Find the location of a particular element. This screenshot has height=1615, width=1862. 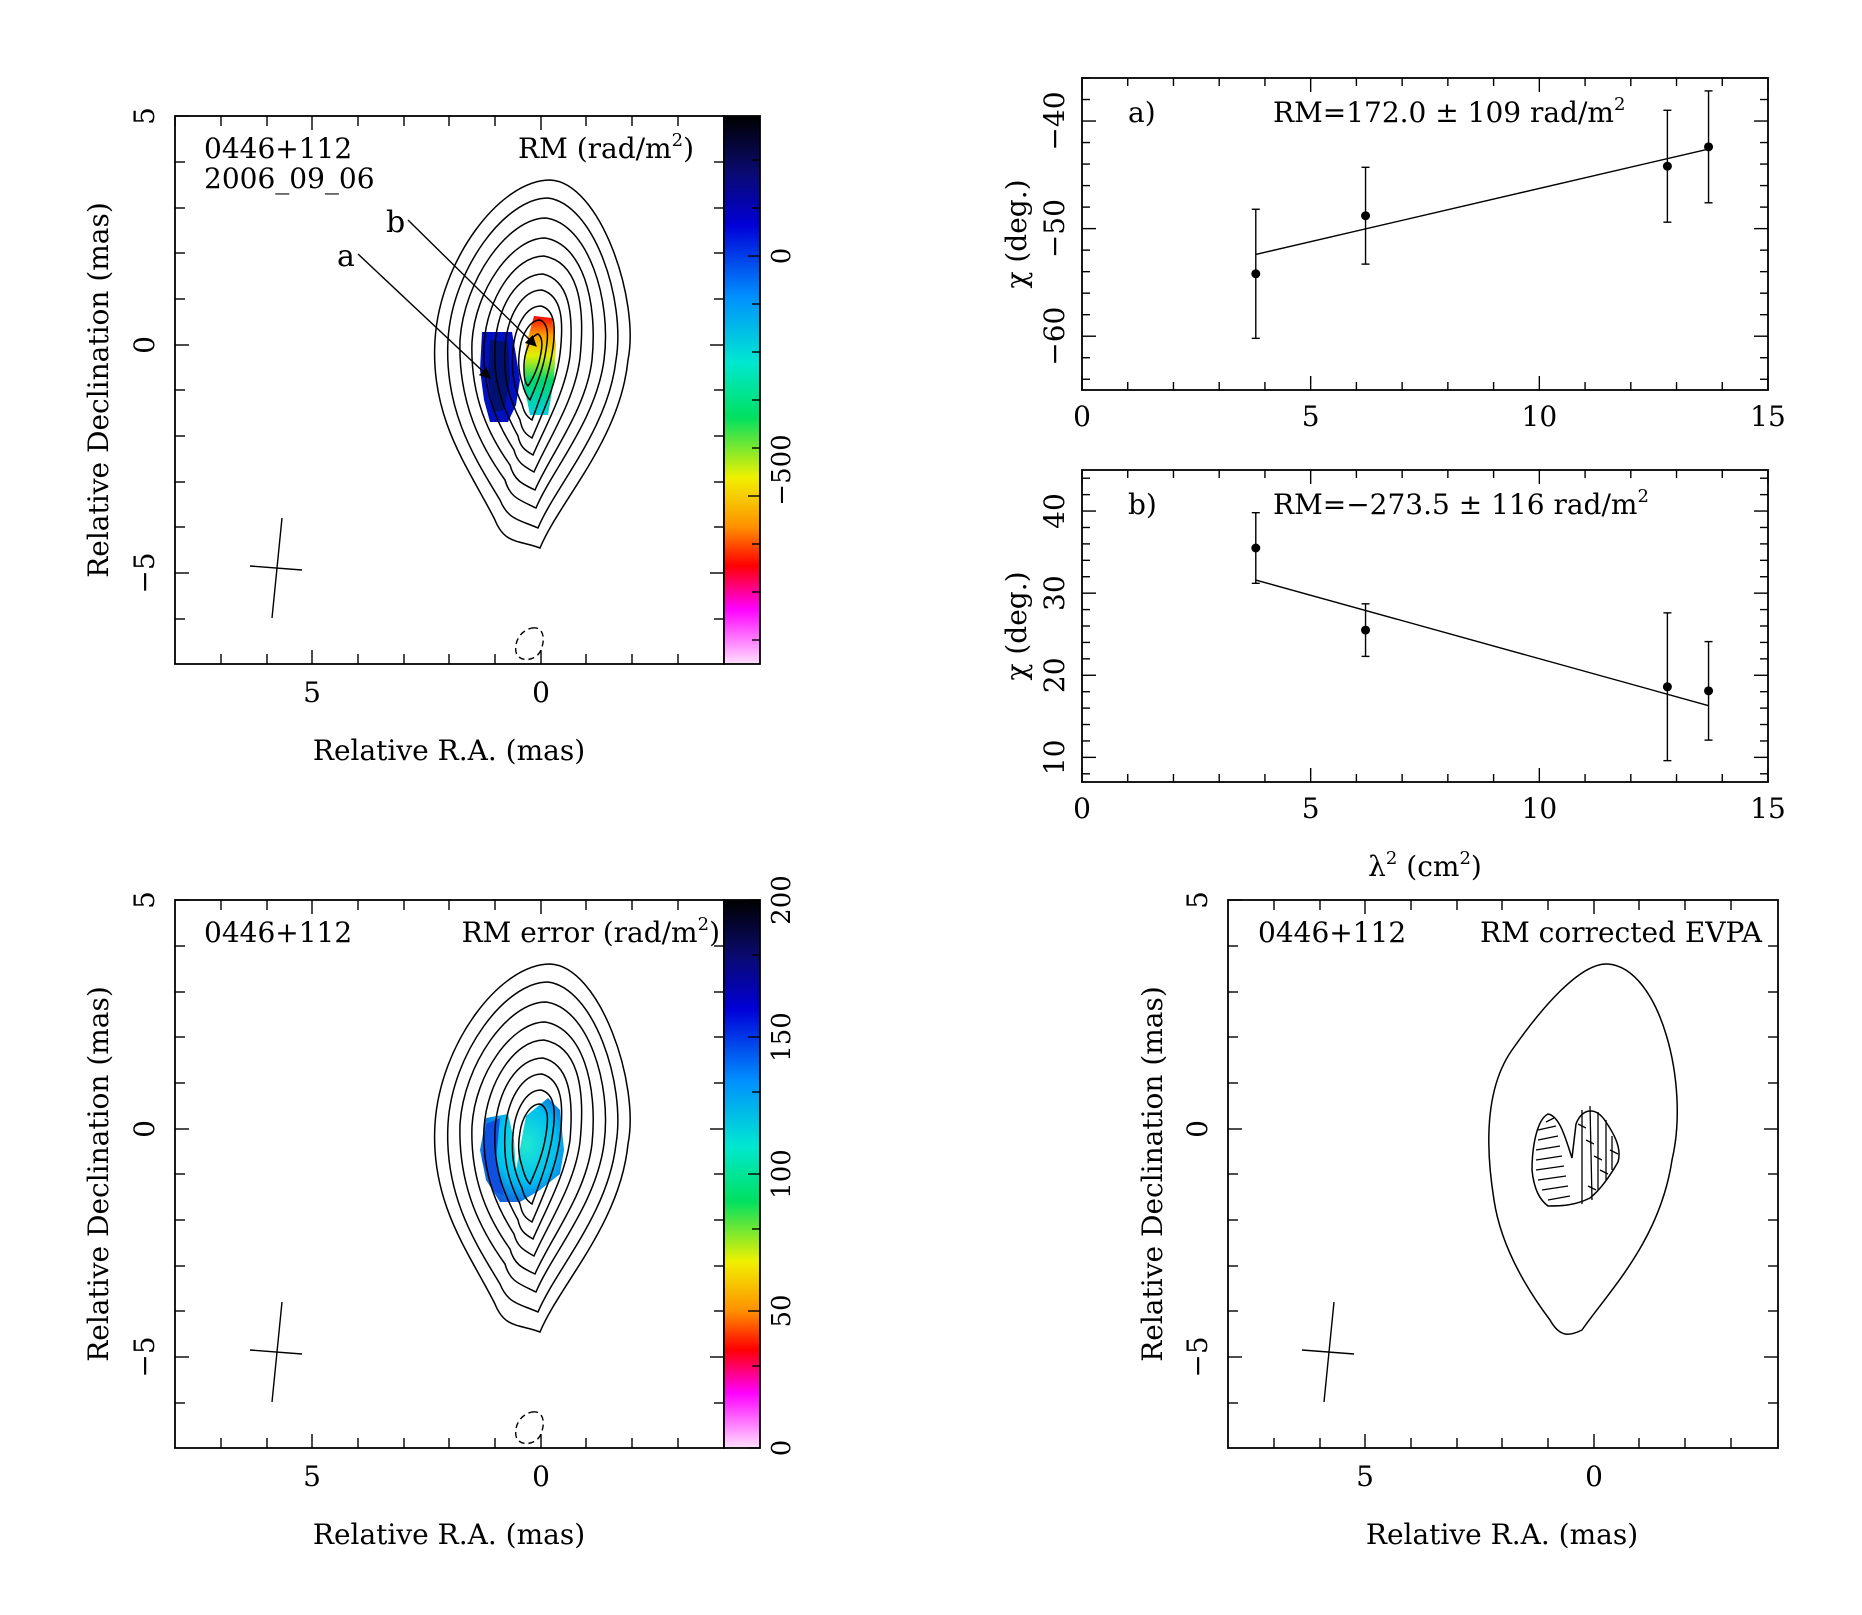

rm-arrow-label-a: a is located at coordinates (346, 256).